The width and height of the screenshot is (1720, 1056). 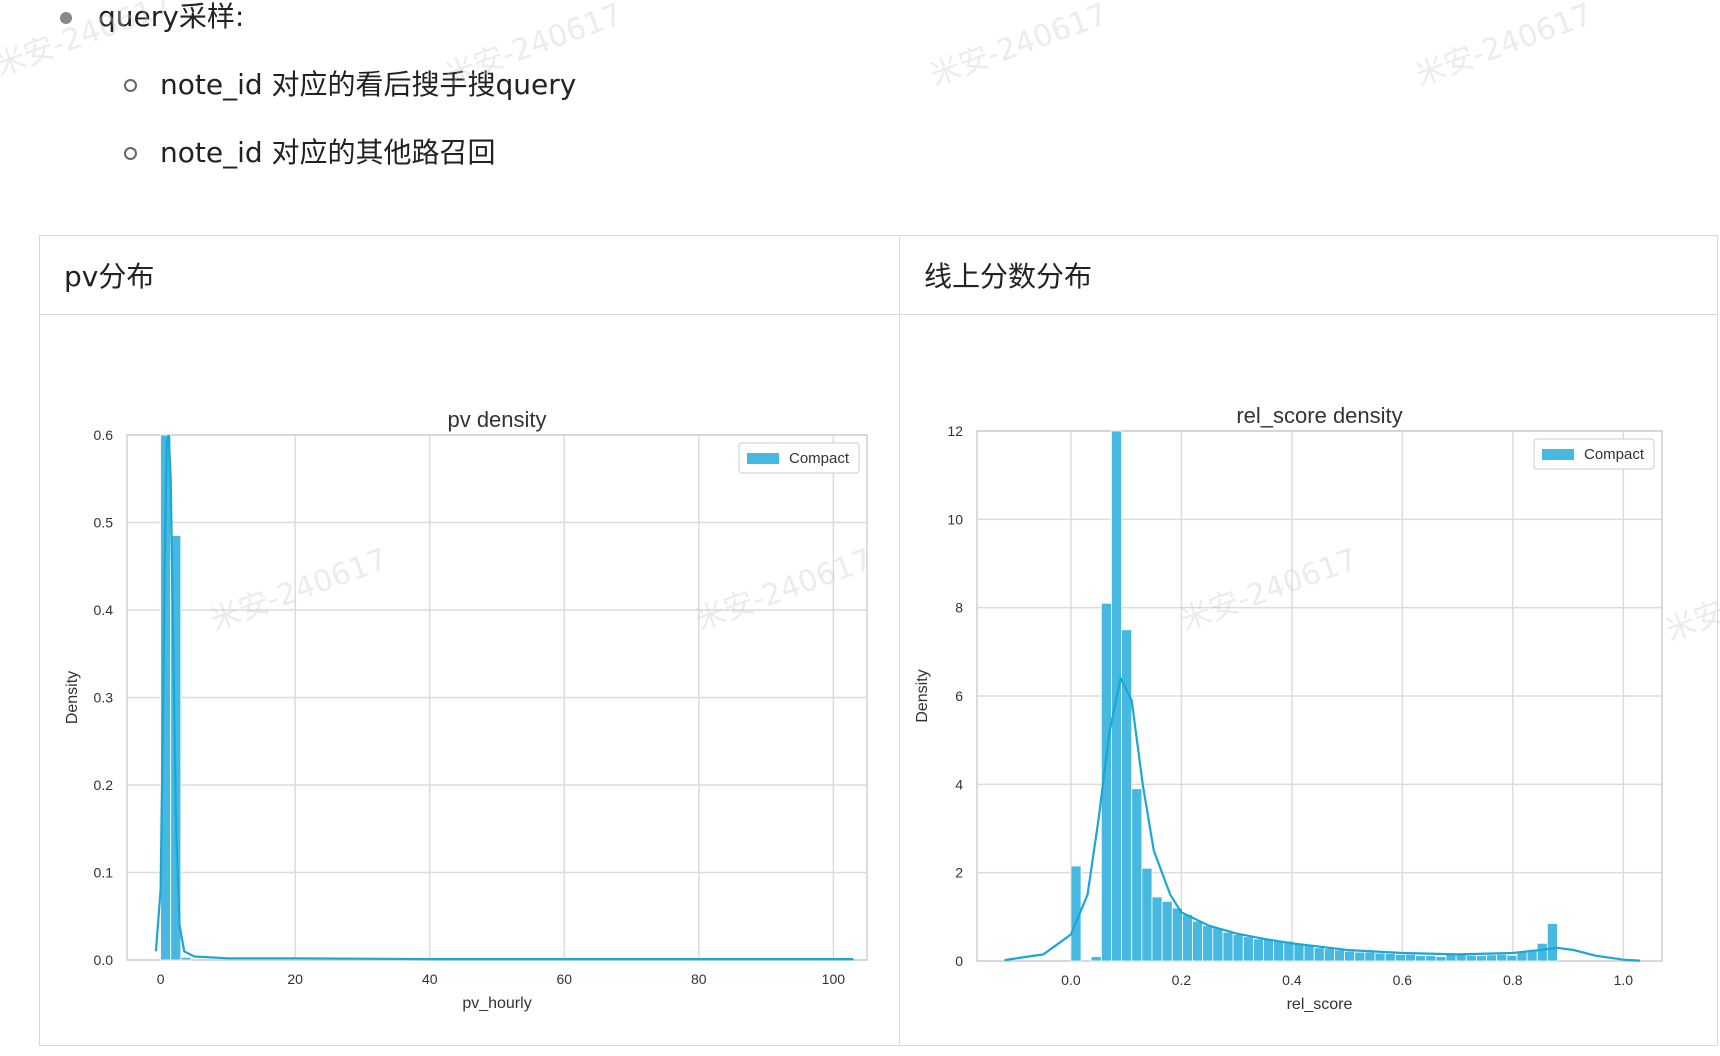 What do you see at coordinates (1320, 1004) in the screenshot?
I see `x-axis-label: rel_score` at bounding box center [1320, 1004].